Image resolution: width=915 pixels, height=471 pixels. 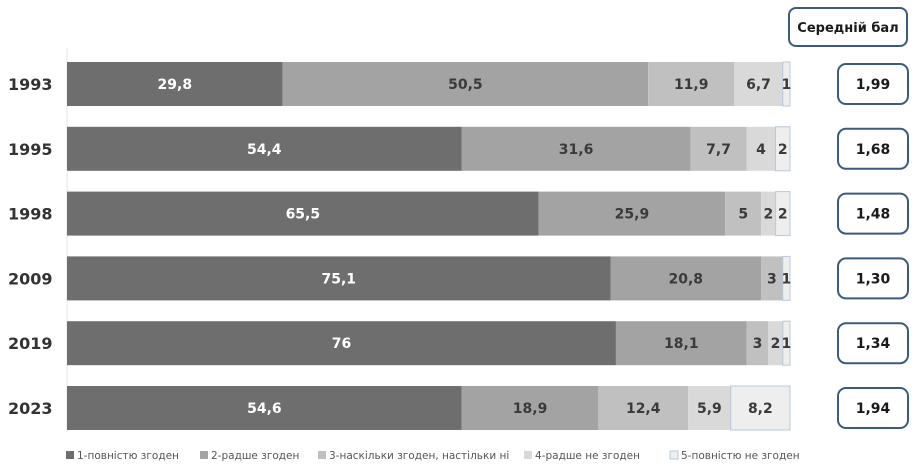 I want to click on average-score-header-text: Середній бал, so click(x=847, y=28).